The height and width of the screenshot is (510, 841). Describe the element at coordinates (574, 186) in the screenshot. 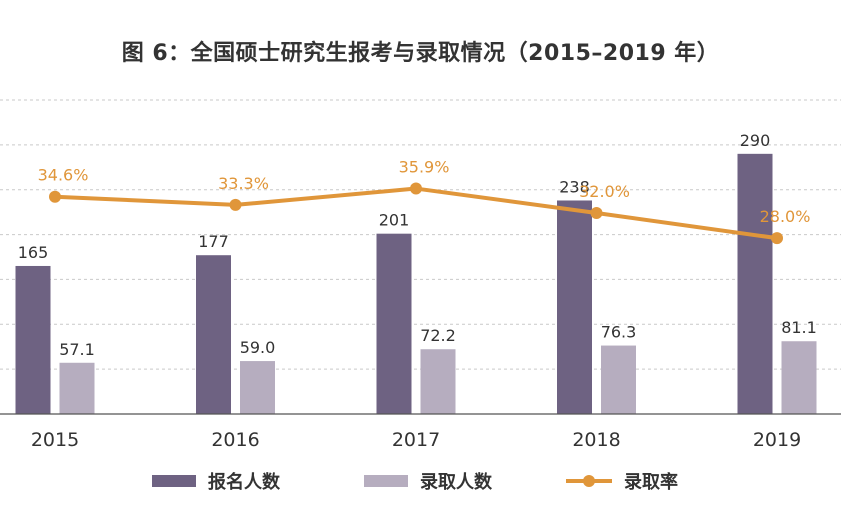

I see `data-label-applicants: 238` at that location.